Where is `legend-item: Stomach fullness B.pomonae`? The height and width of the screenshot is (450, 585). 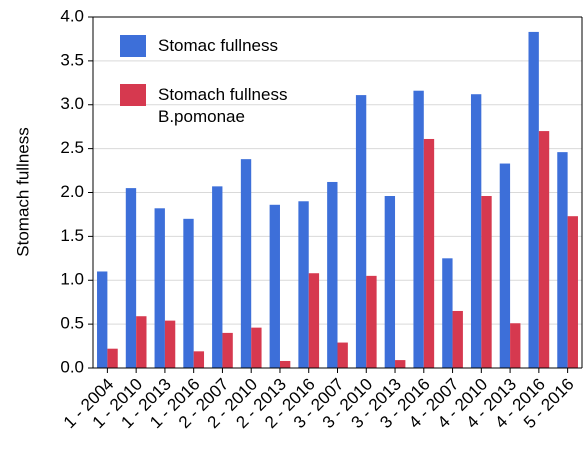
legend-item: Stomach fullness B.pomonae is located at coordinates (224, 106).